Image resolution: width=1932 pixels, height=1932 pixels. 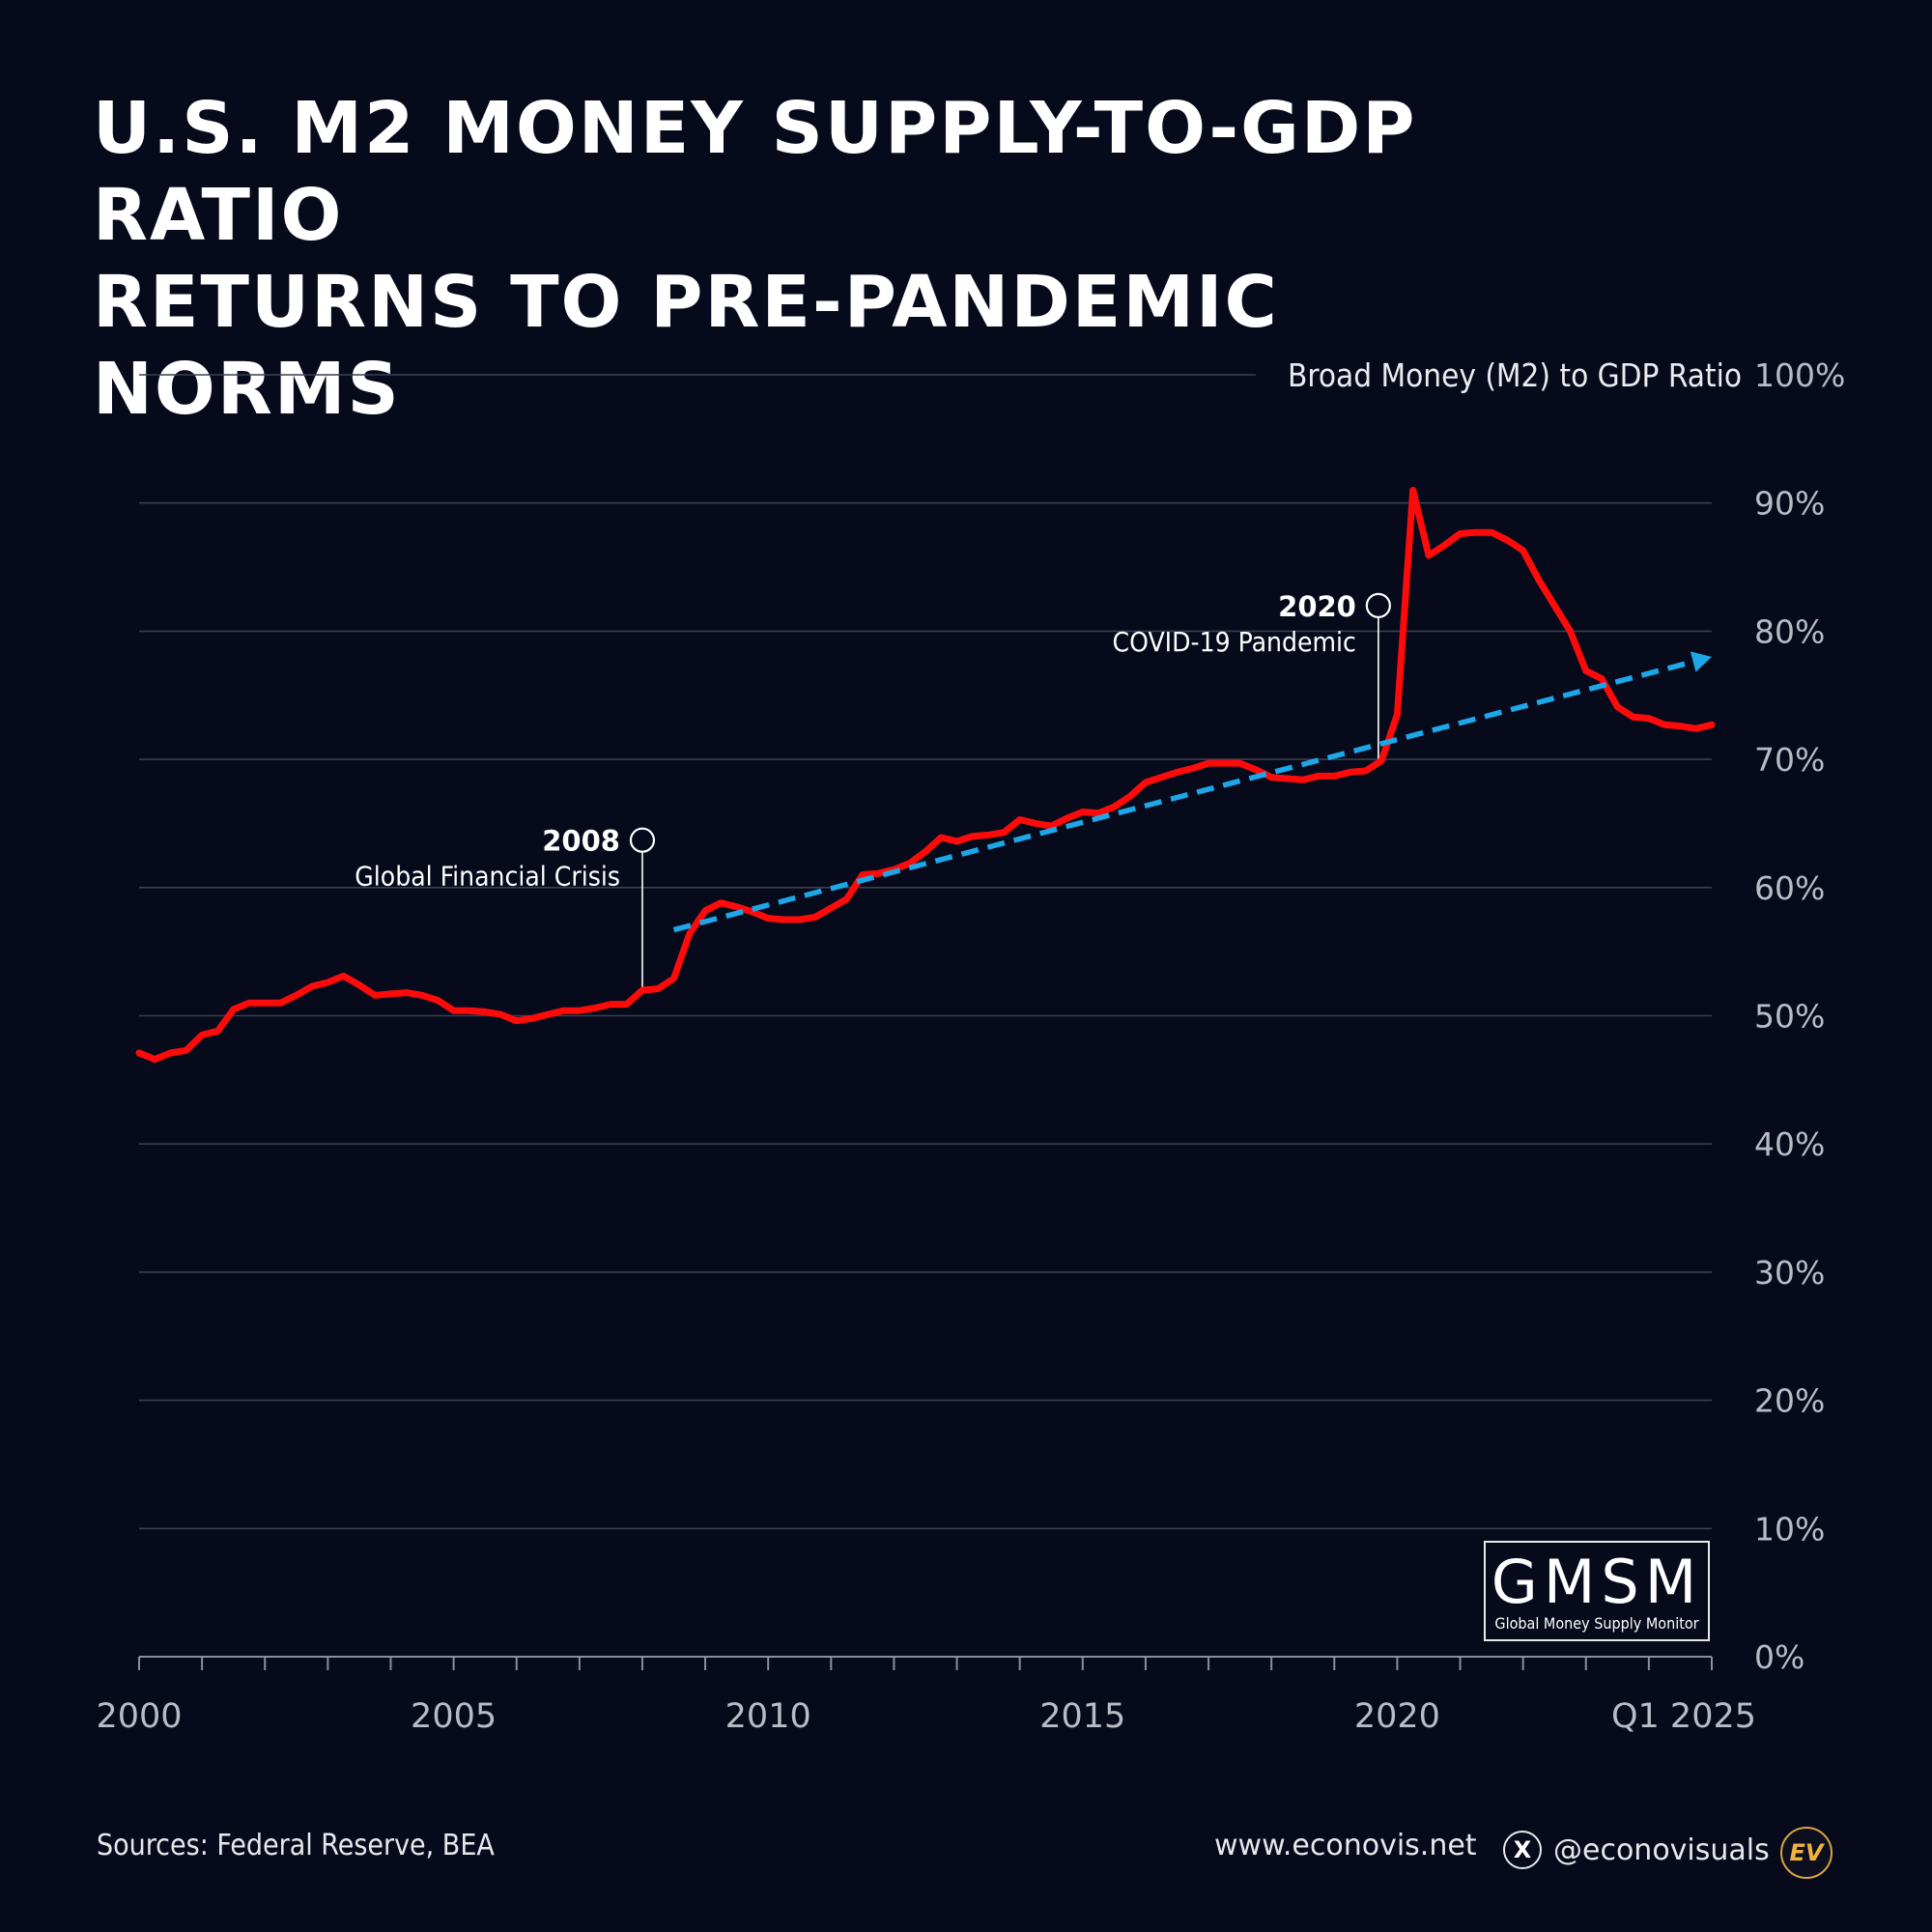 I want to click on gmsm-logo: GMSM Global Money Supply Monitor, so click(x=1597, y=1591).